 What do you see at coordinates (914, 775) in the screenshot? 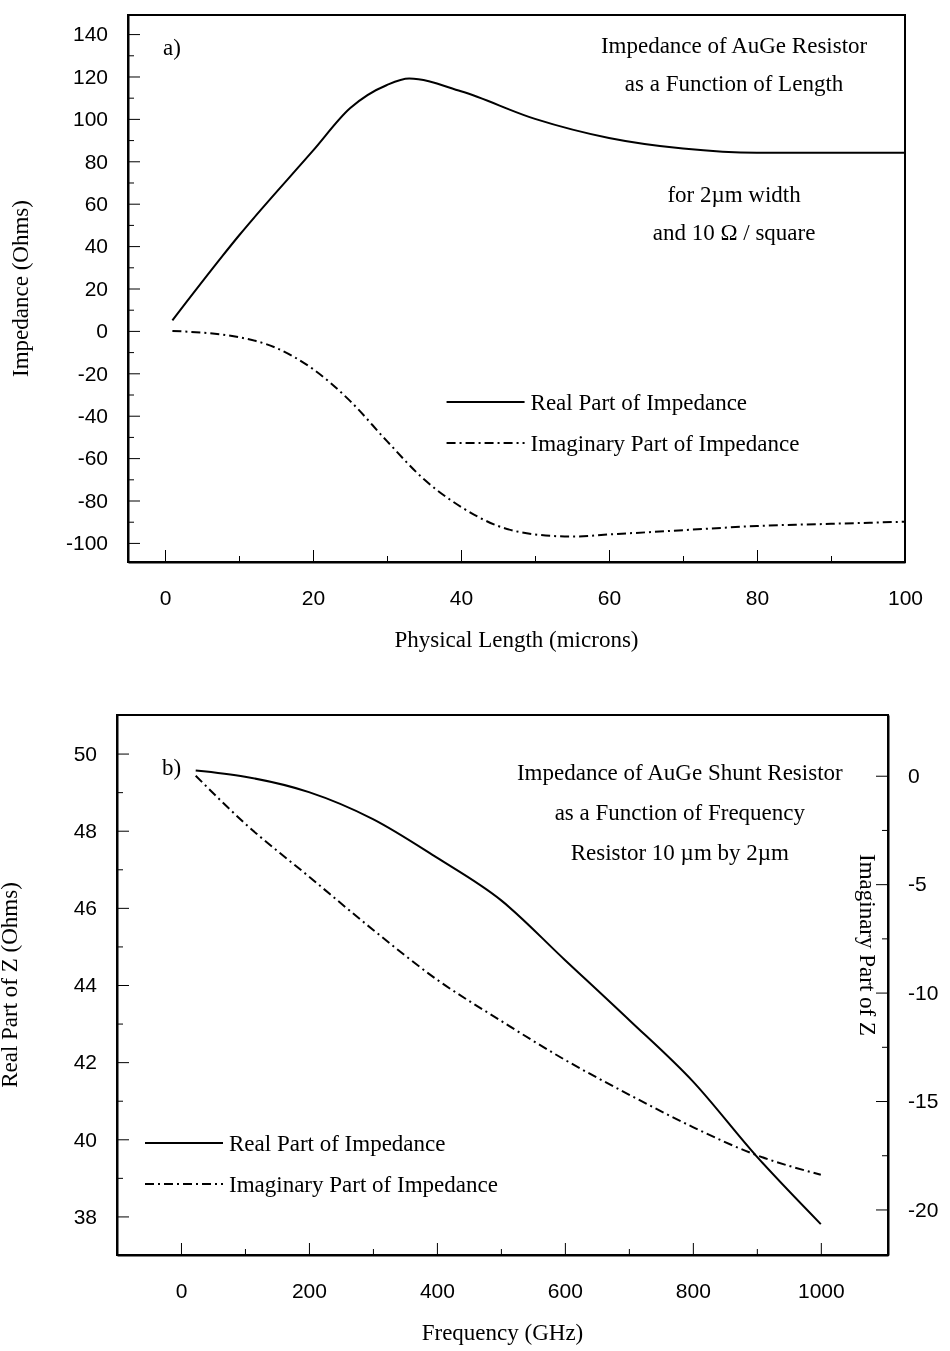
I see `y2-tick-label: 0` at bounding box center [914, 775].